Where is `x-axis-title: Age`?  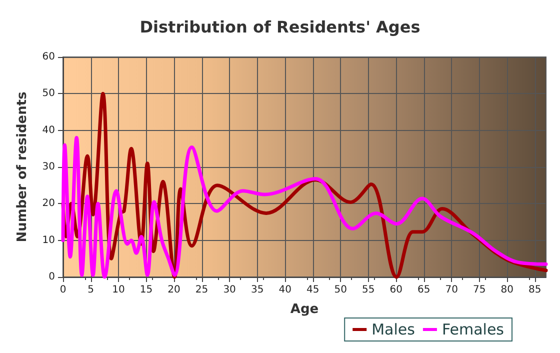 x-axis-title: Age is located at coordinates (304, 309).